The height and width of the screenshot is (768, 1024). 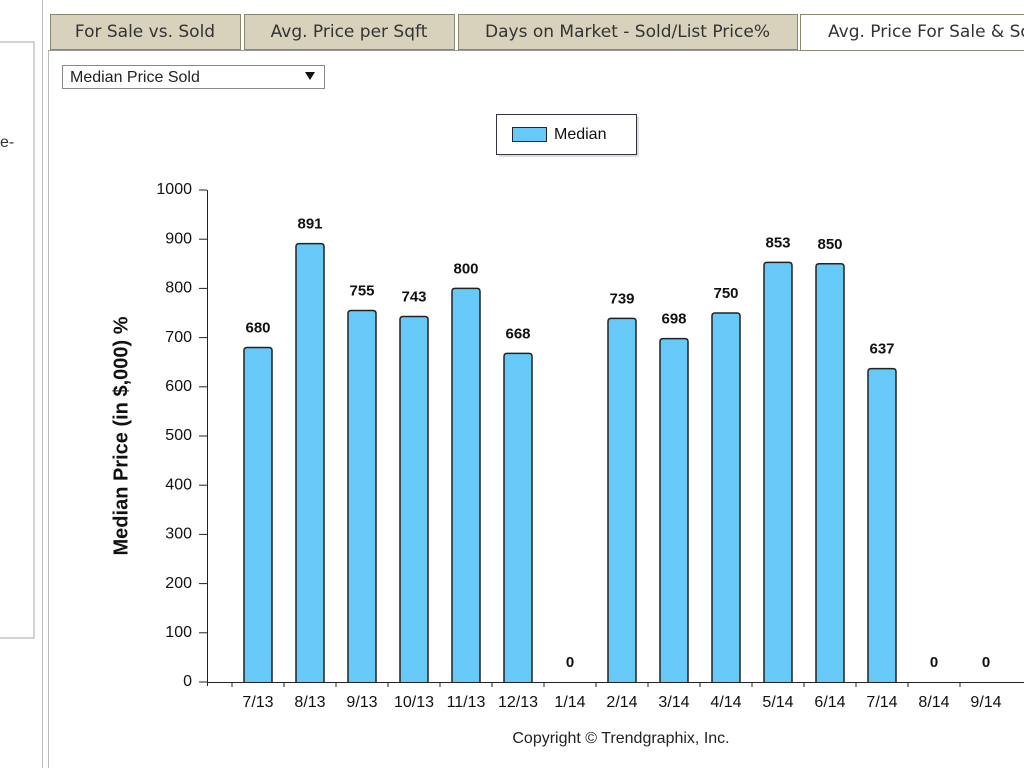 What do you see at coordinates (621, 298) in the screenshot?
I see `value-label: 739` at bounding box center [621, 298].